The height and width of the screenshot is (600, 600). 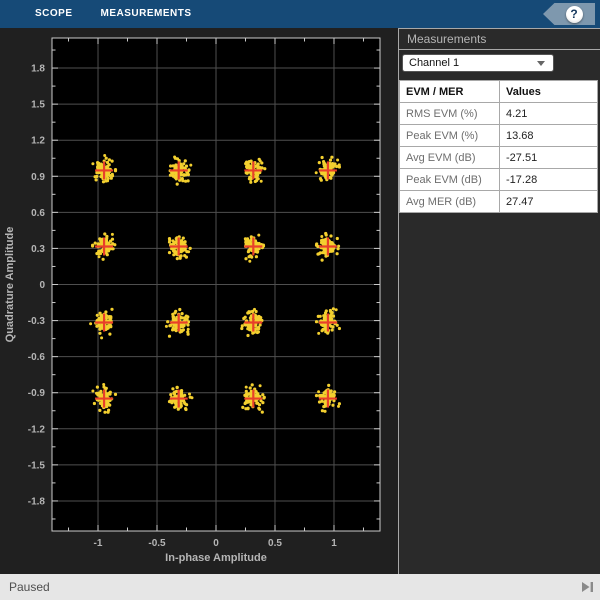 I want to click on toolstrip-tab-bar: SCOPE MEASUREMENTS ?, so click(x=300, y=14).